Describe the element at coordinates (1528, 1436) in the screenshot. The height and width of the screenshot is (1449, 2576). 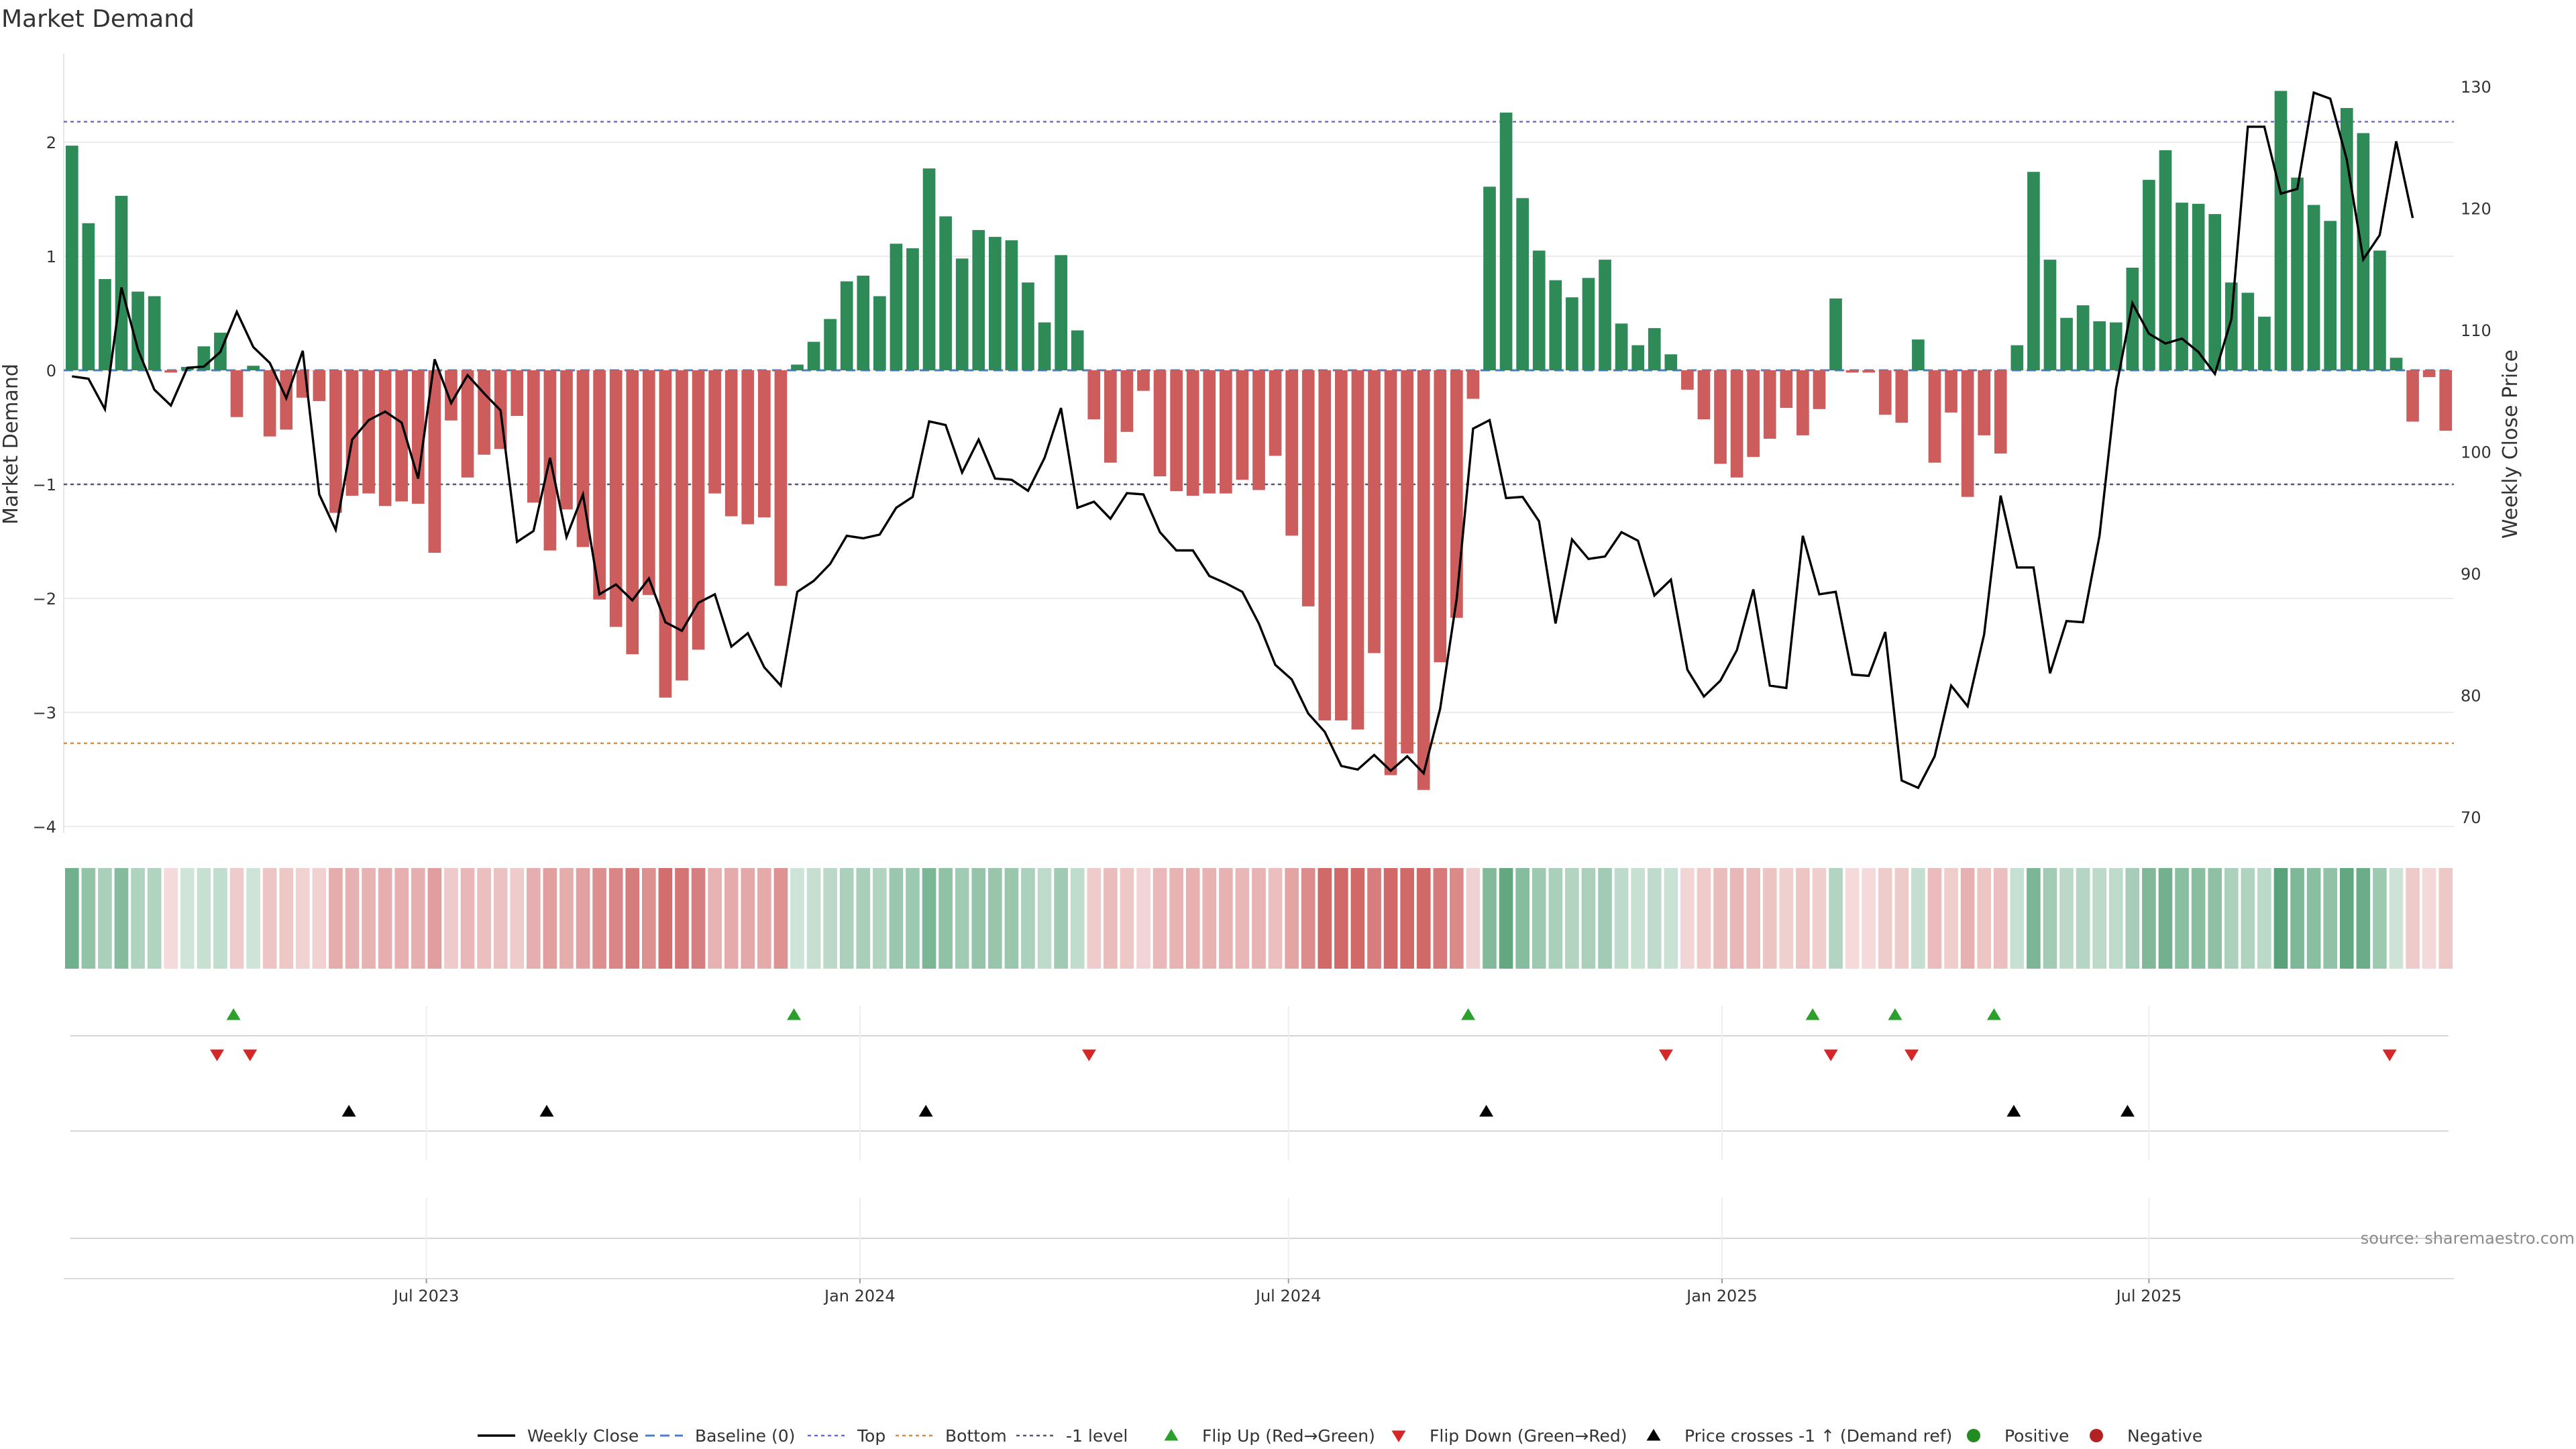
I see `legend-label: Flip Down (Green→Red)` at that location.